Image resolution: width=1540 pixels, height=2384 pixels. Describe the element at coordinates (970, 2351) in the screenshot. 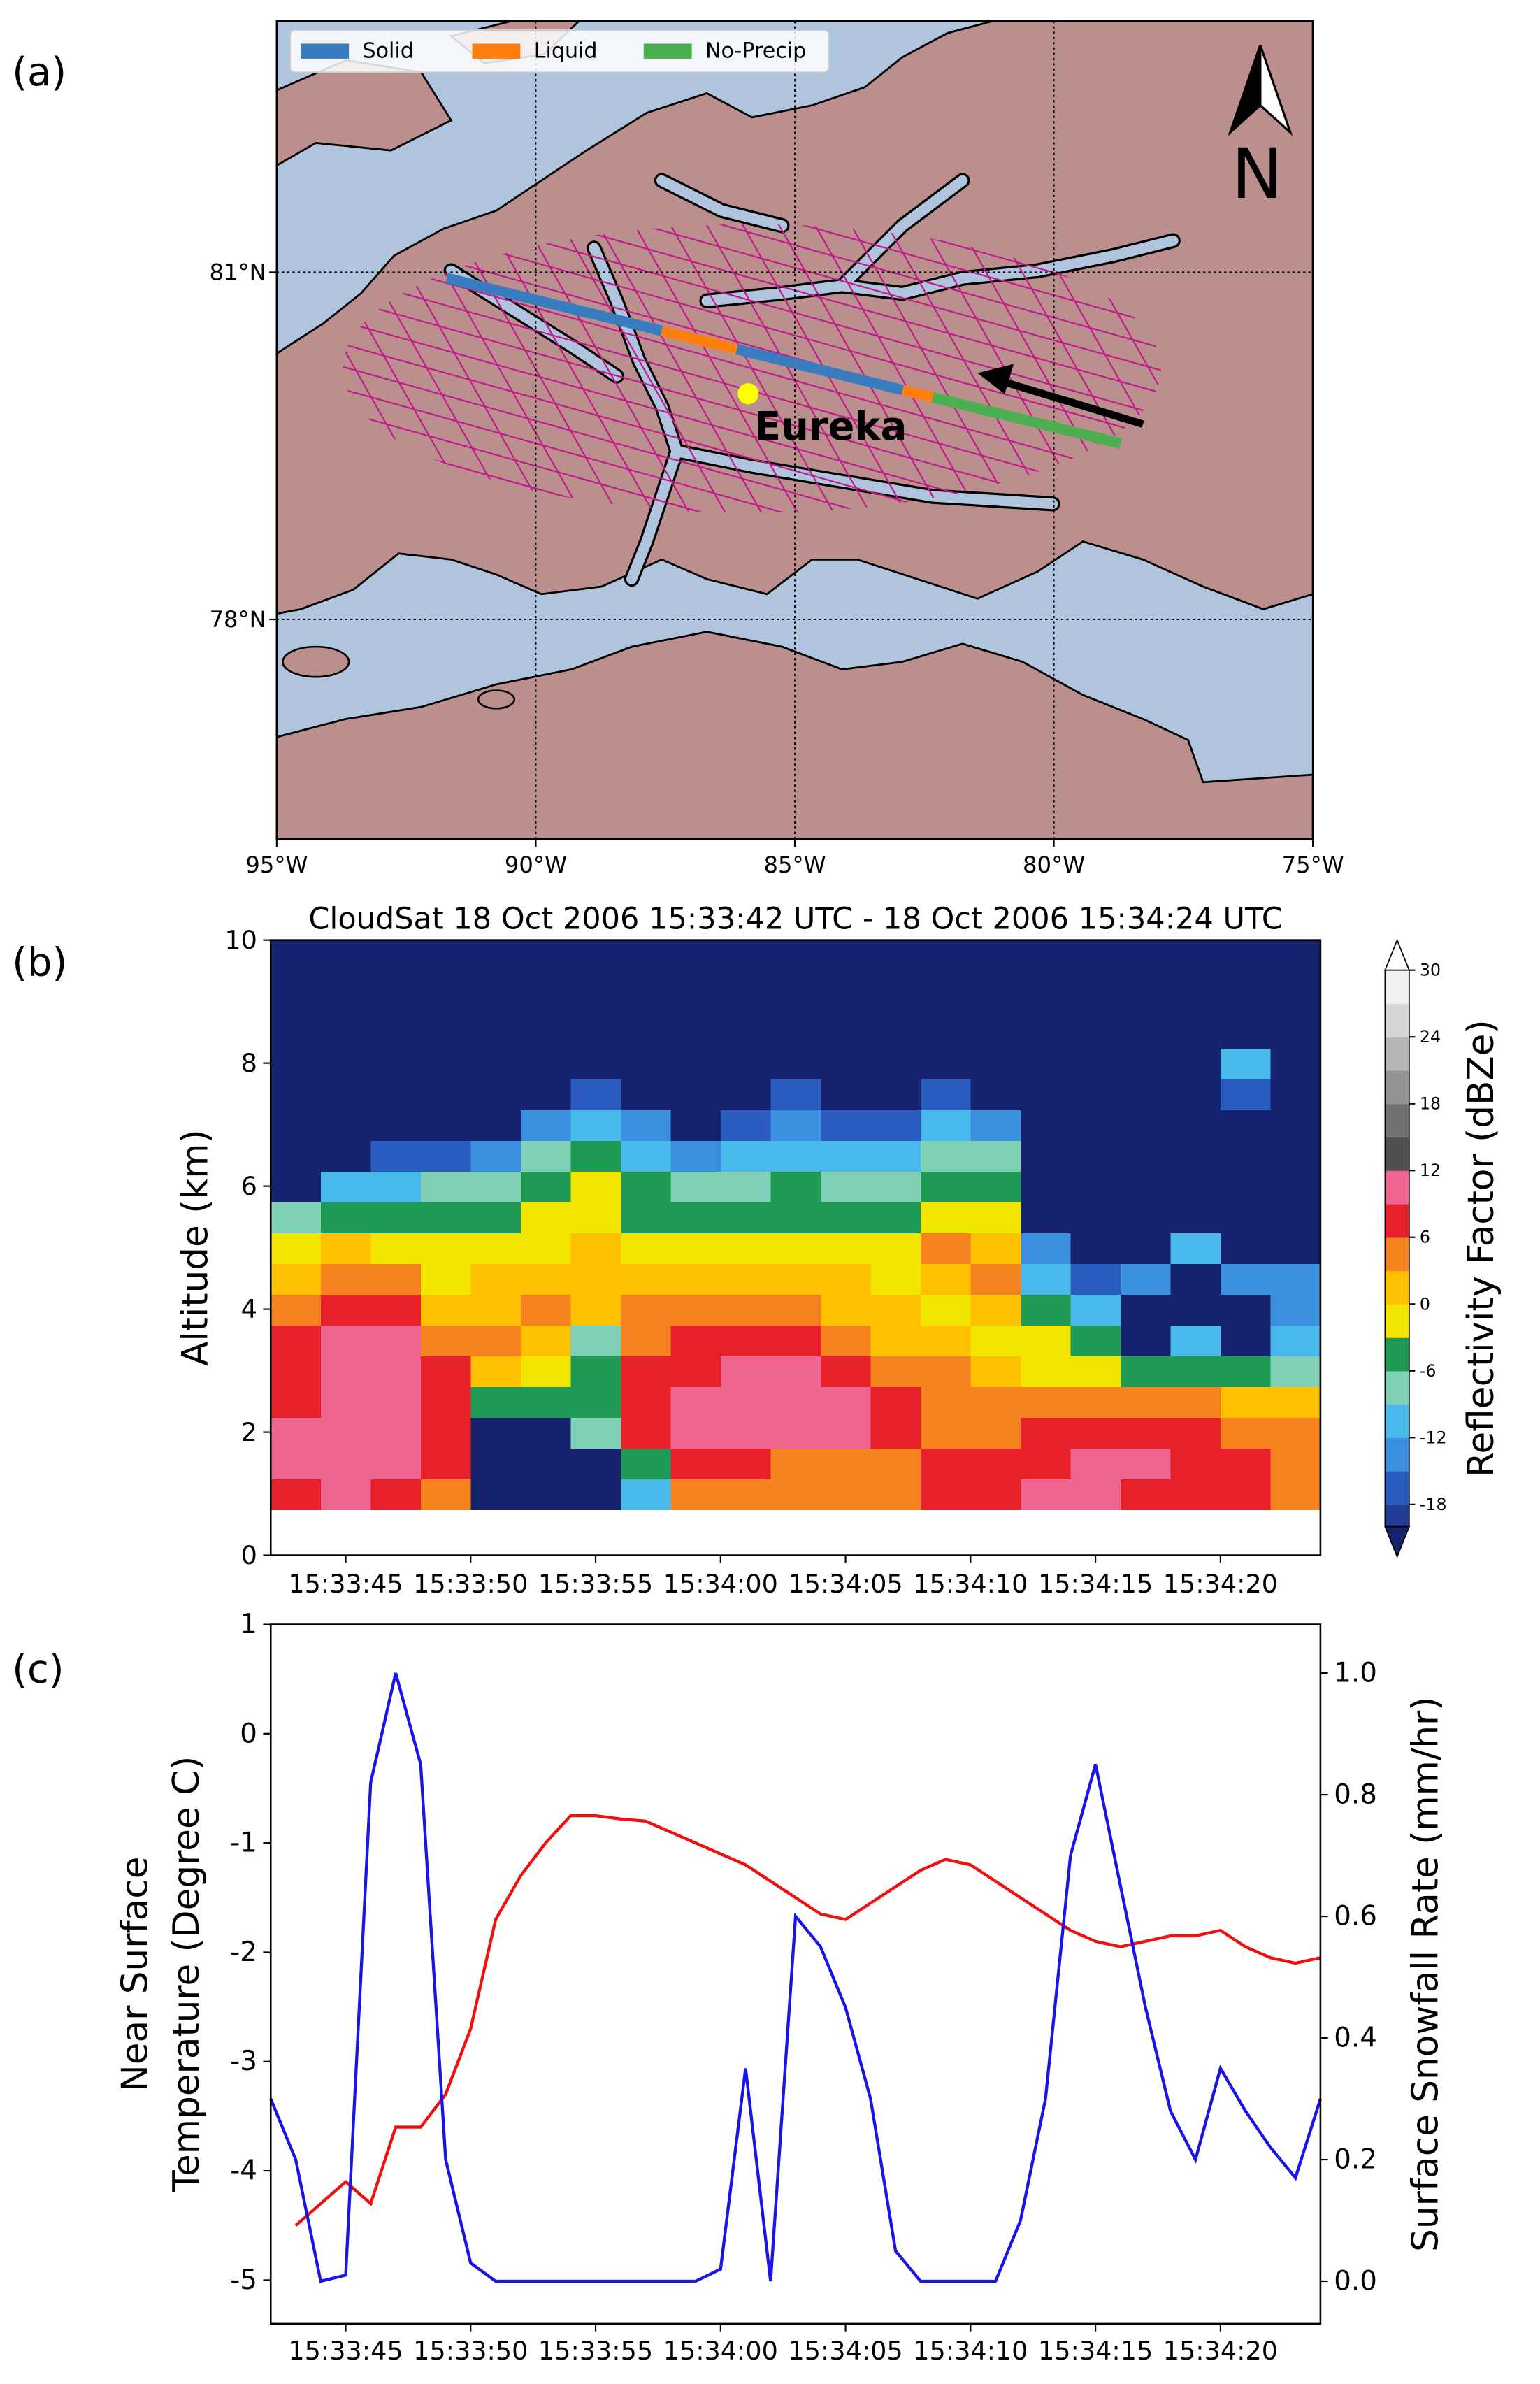

I see `x-tick-label: 15:34:10` at that location.